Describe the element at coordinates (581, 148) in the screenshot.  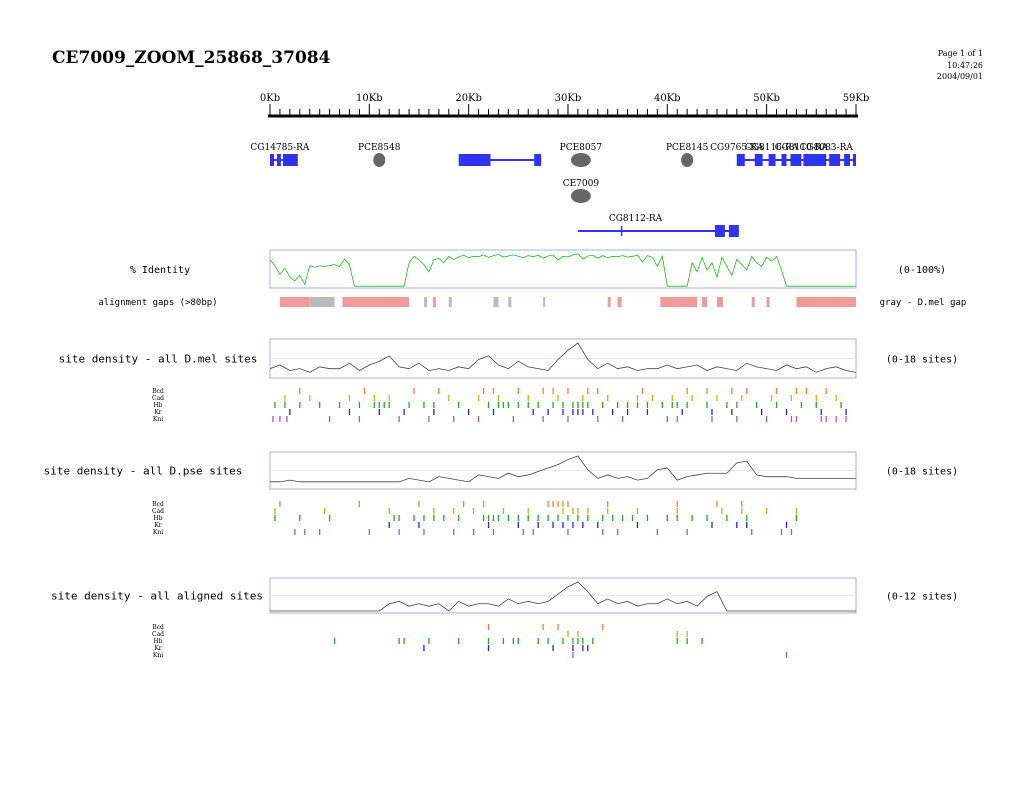
I see `feature-label: PCE8057` at that location.